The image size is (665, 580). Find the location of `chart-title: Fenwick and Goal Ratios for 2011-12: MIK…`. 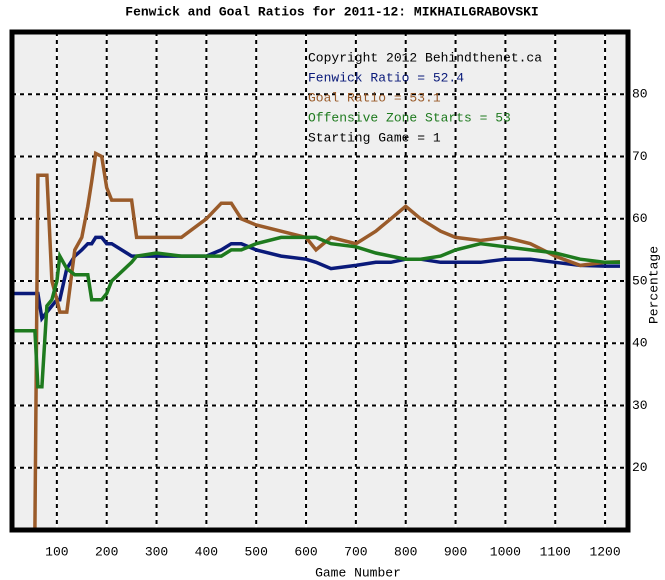

chart-title: Fenwick and Goal Ratios for 2011-12: MIK… is located at coordinates (331, 11).